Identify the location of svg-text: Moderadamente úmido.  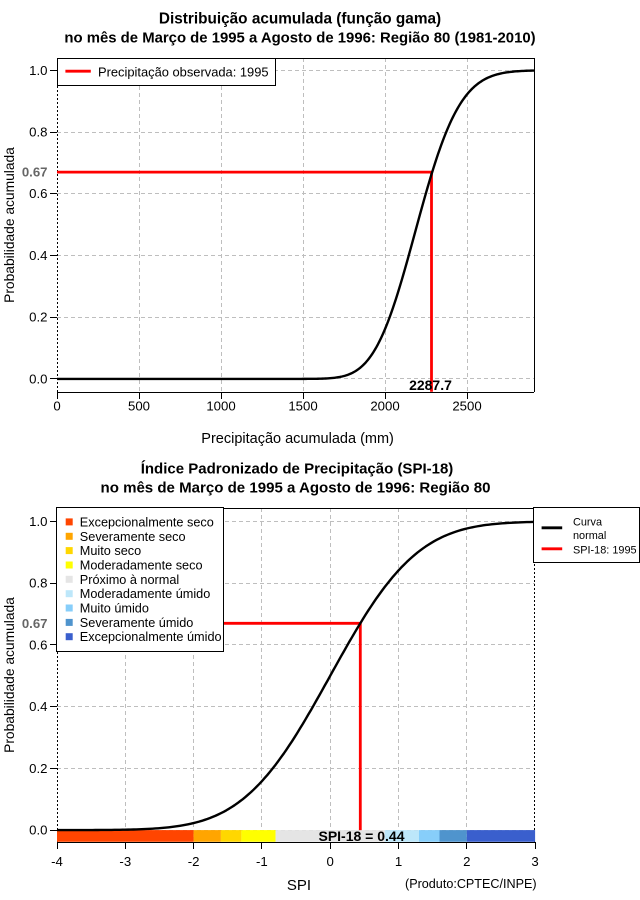
(145, 594).